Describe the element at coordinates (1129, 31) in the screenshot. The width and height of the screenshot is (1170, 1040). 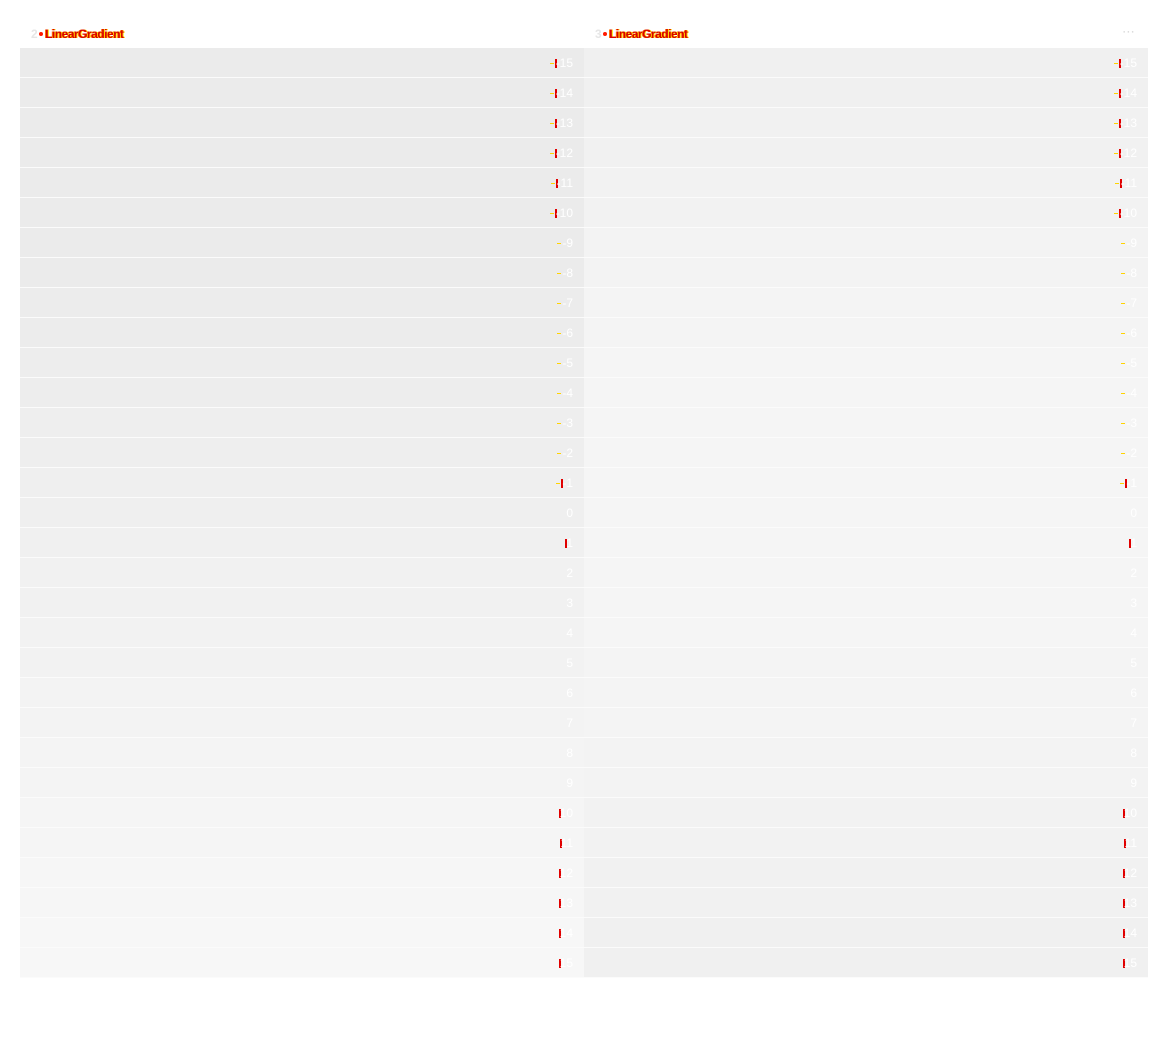
I see `more-dots-icon: ⋯` at that location.